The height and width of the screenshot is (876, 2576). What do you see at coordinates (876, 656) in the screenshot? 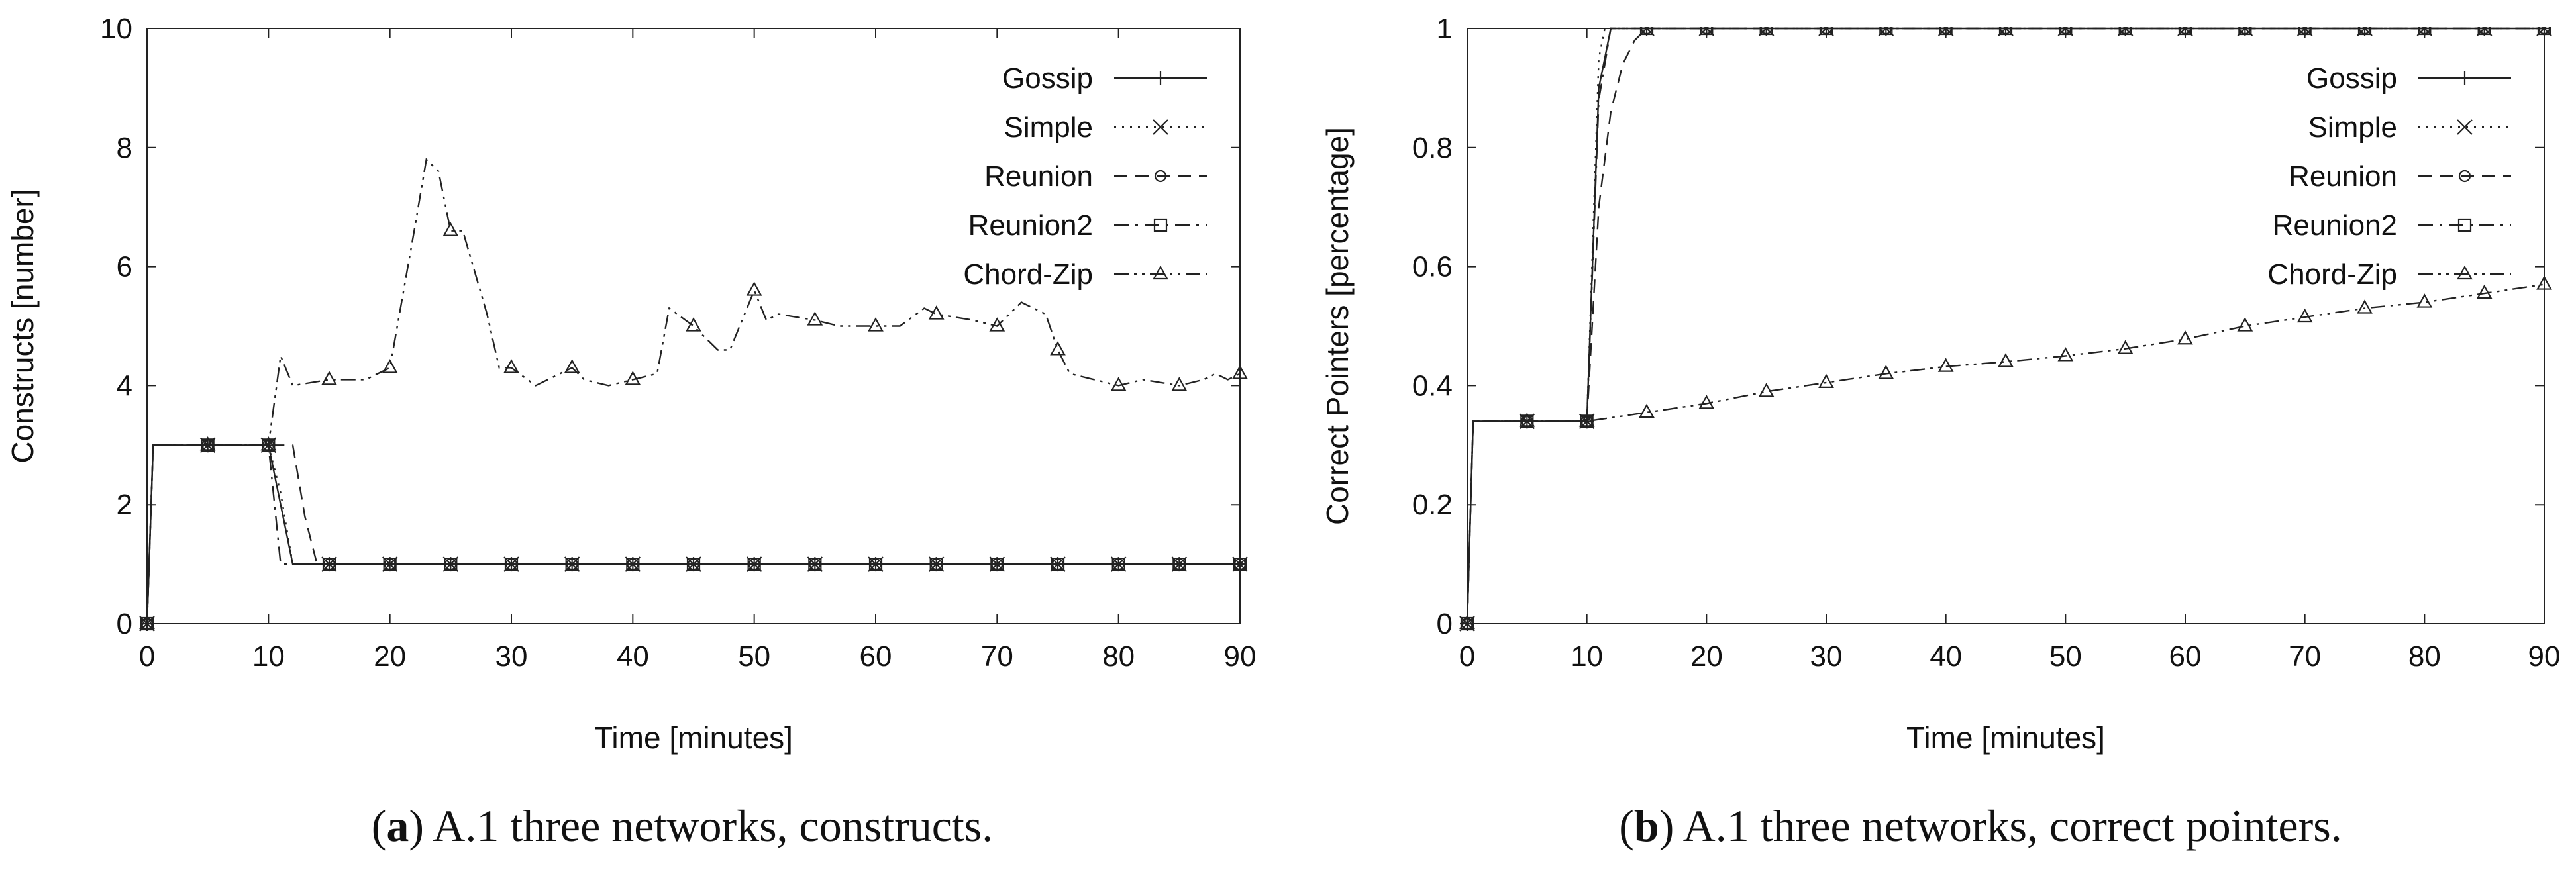
I see `x-tick-label: 60` at bounding box center [876, 656].